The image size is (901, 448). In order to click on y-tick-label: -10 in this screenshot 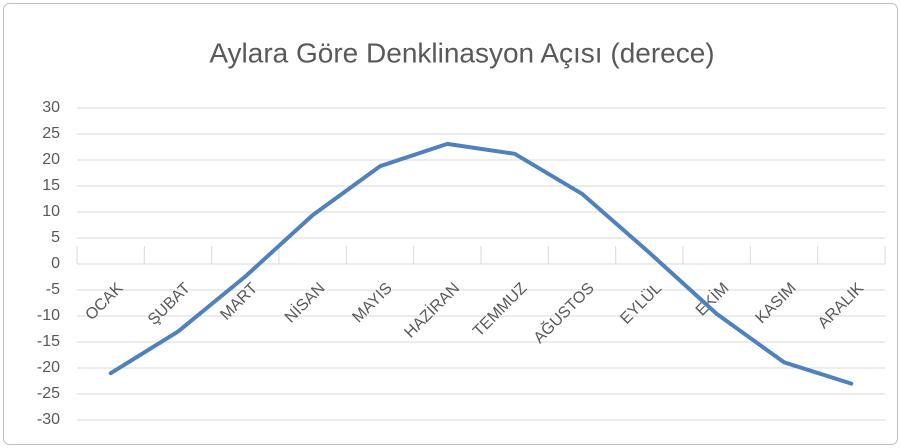, I will do `click(48, 315)`.